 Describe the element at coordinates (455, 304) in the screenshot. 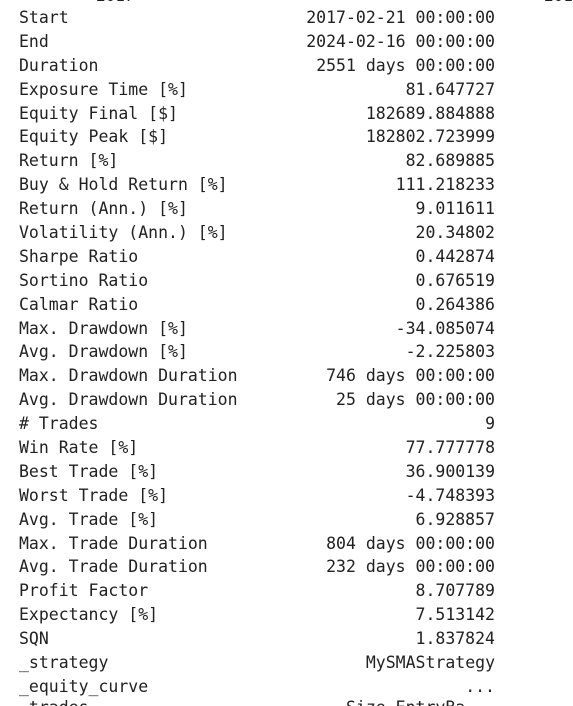

I see `stat-value: 0.264386` at that location.